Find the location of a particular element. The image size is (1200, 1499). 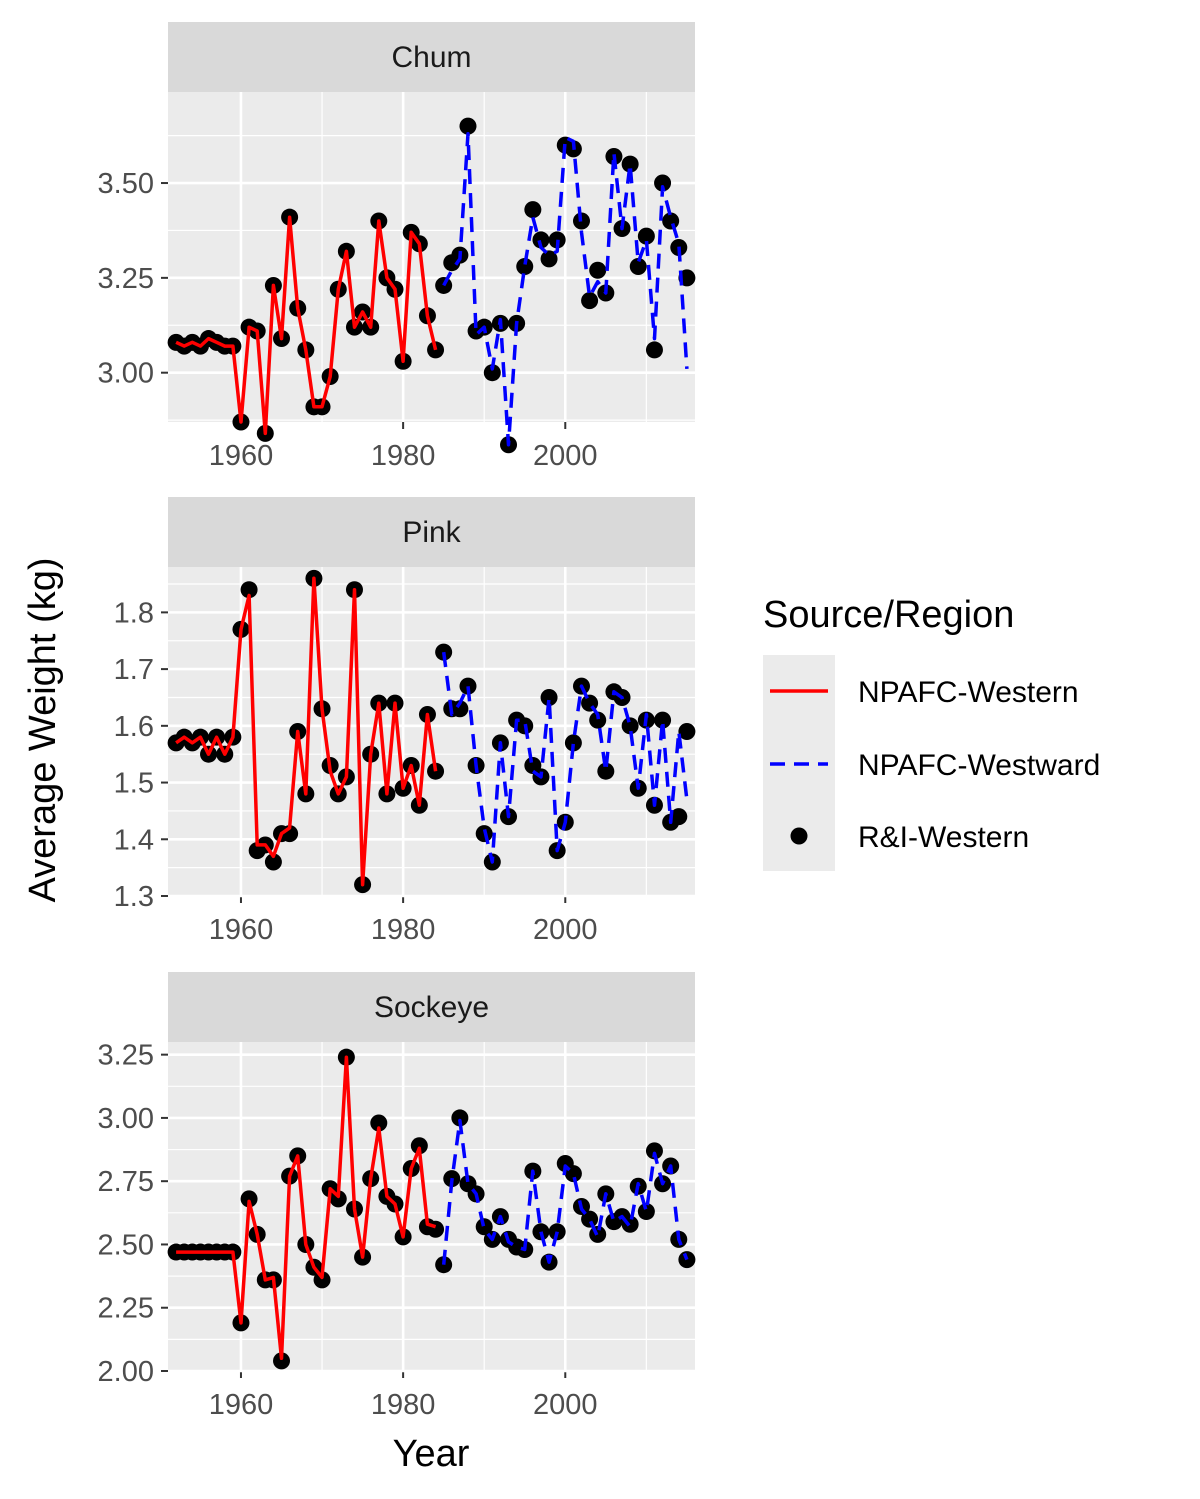

y-tick-label: 2.50 is located at coordinates (126, 1245).